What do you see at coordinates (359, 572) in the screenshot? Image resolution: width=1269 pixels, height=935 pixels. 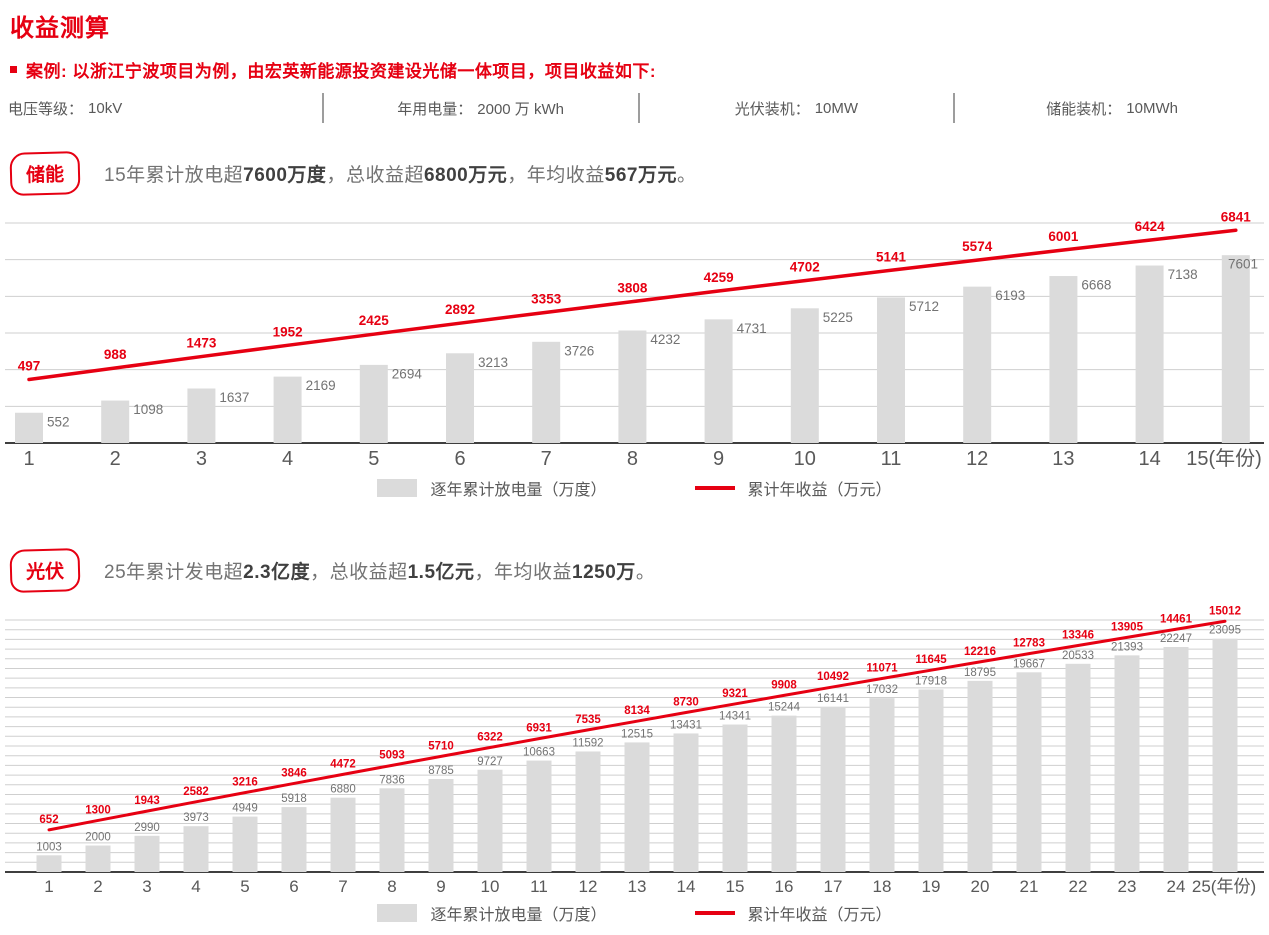 I see `summary-text: ，总收益超` at bounding box center [359, 572].